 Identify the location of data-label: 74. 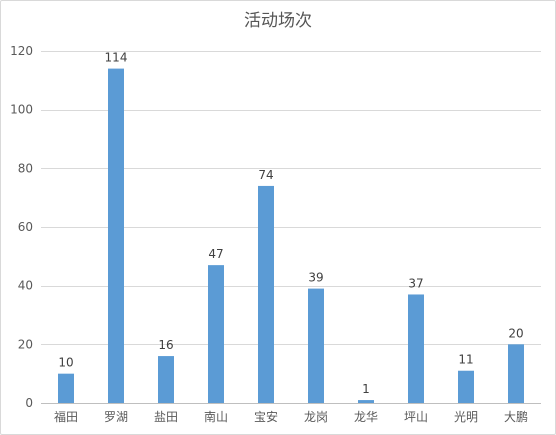
(265, 175).